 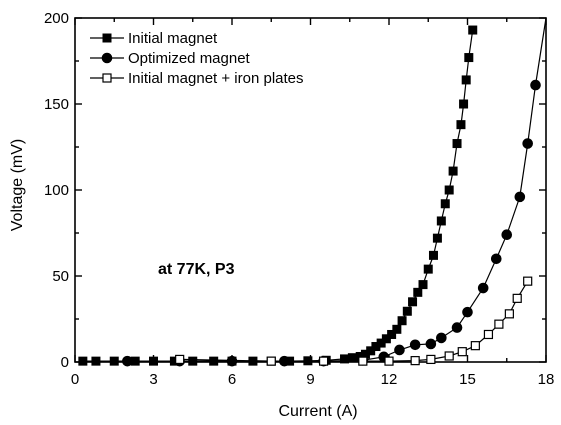 What do you see at coordinates (173, 38) in the screenshot?
I see `legend-label: Initial magnet` at bounding box center [173, 38].